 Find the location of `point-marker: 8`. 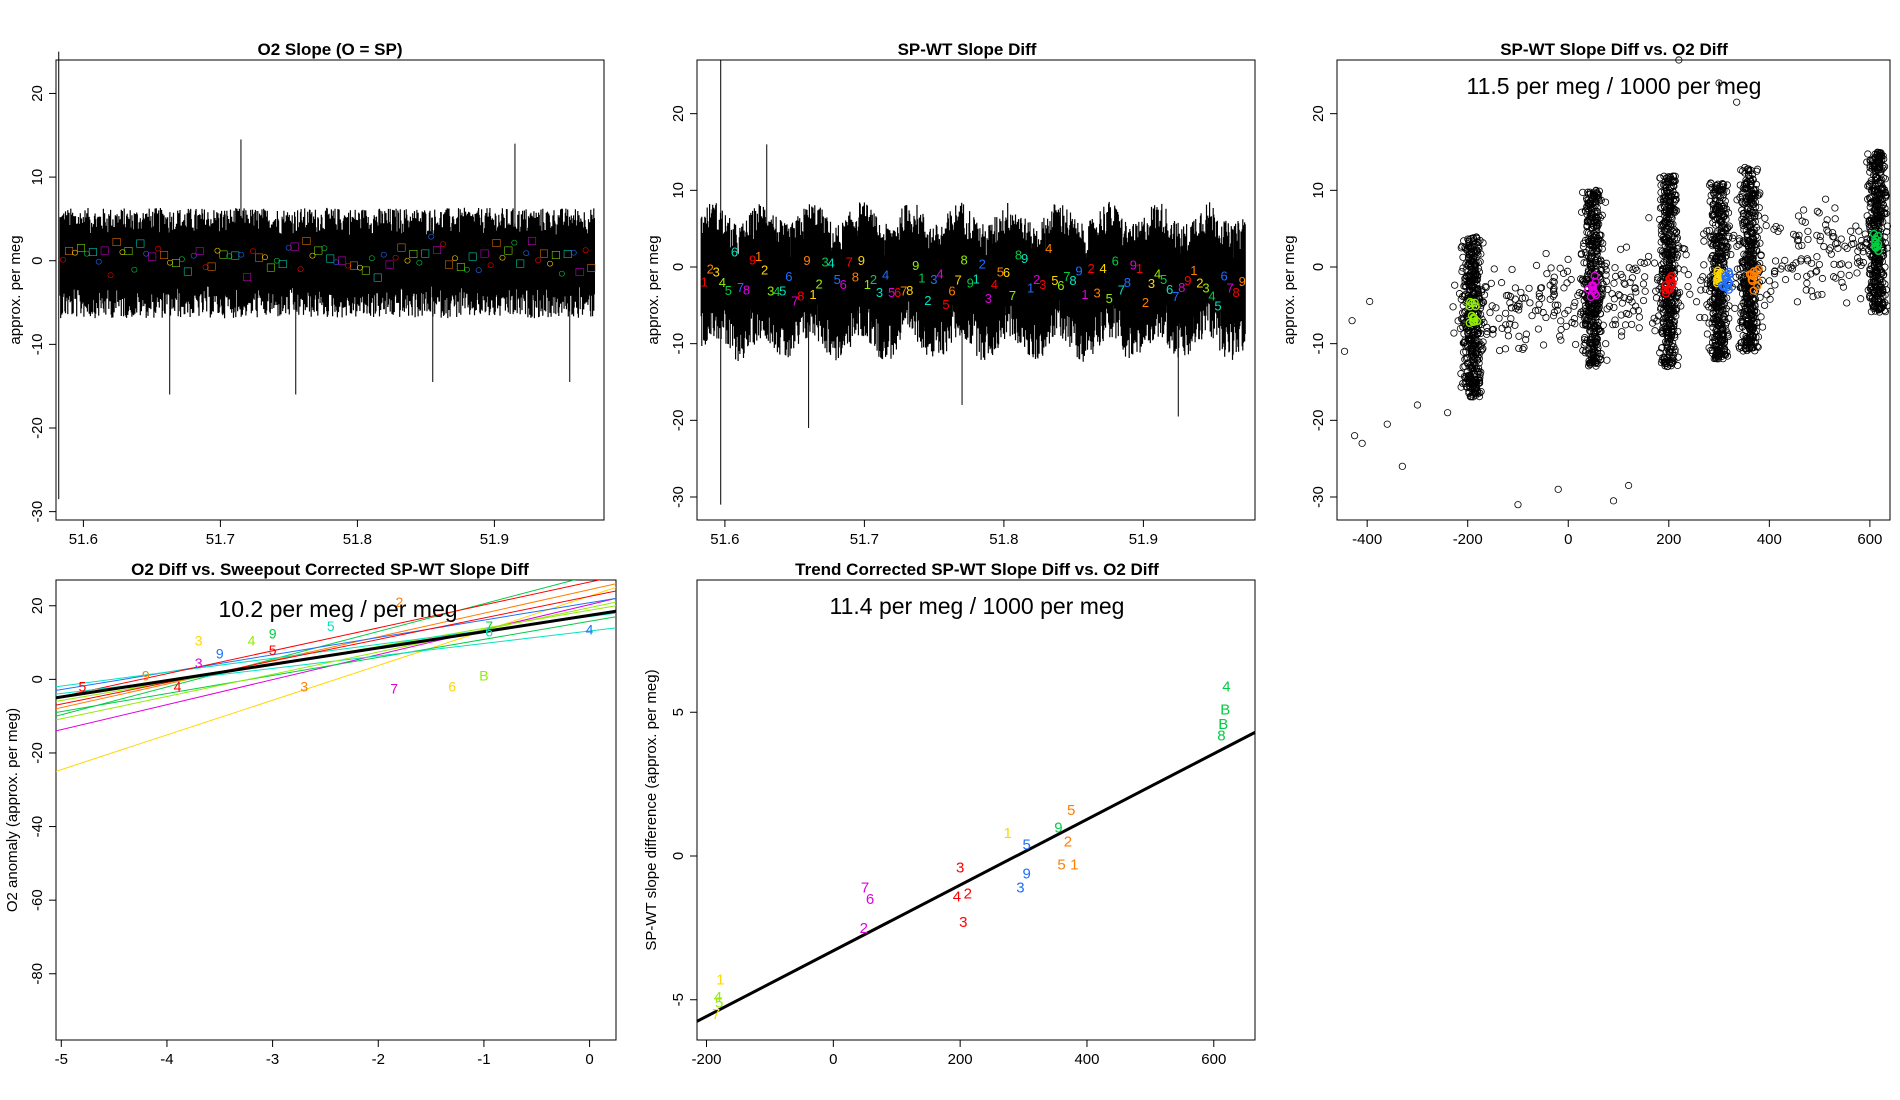

point-marker: 8 is located at coordinates (1018, 254).